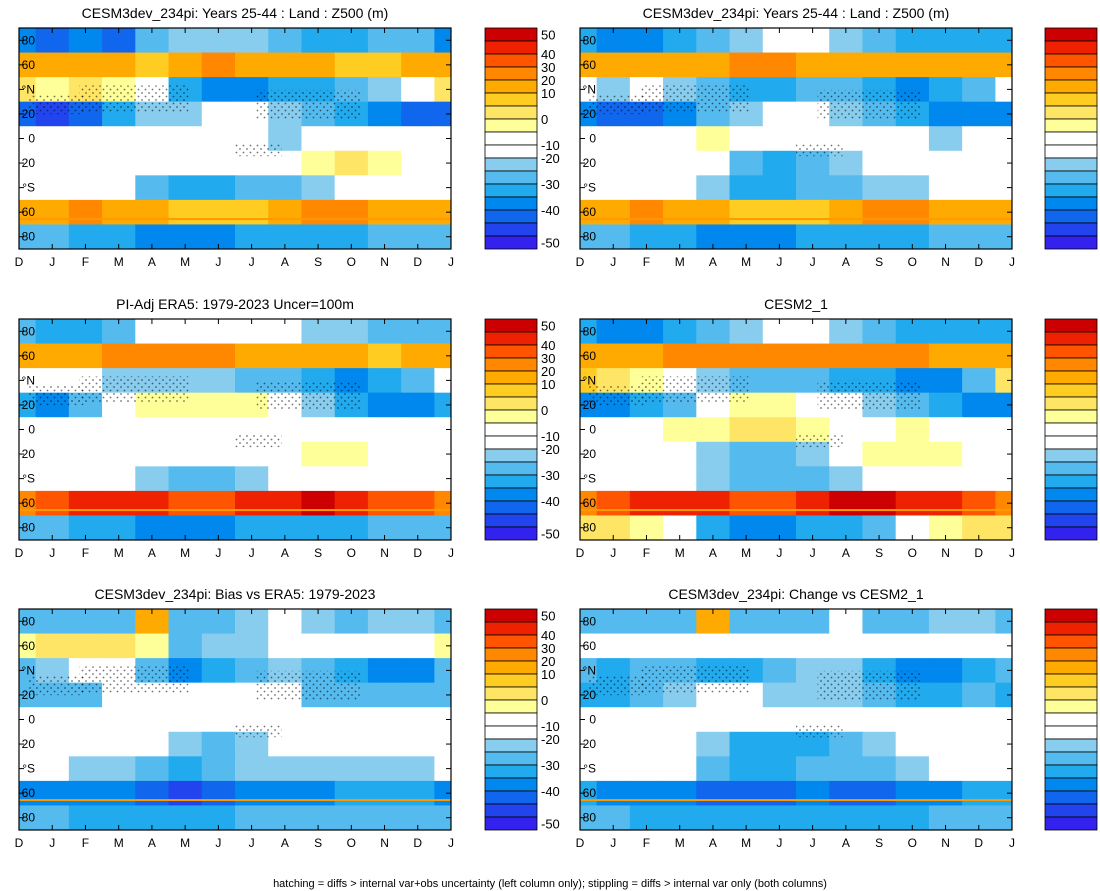 Image resolution: width=1100 pixels, height=891 pixels. I want to click on colorbar-label: -10, so click(550, 145).